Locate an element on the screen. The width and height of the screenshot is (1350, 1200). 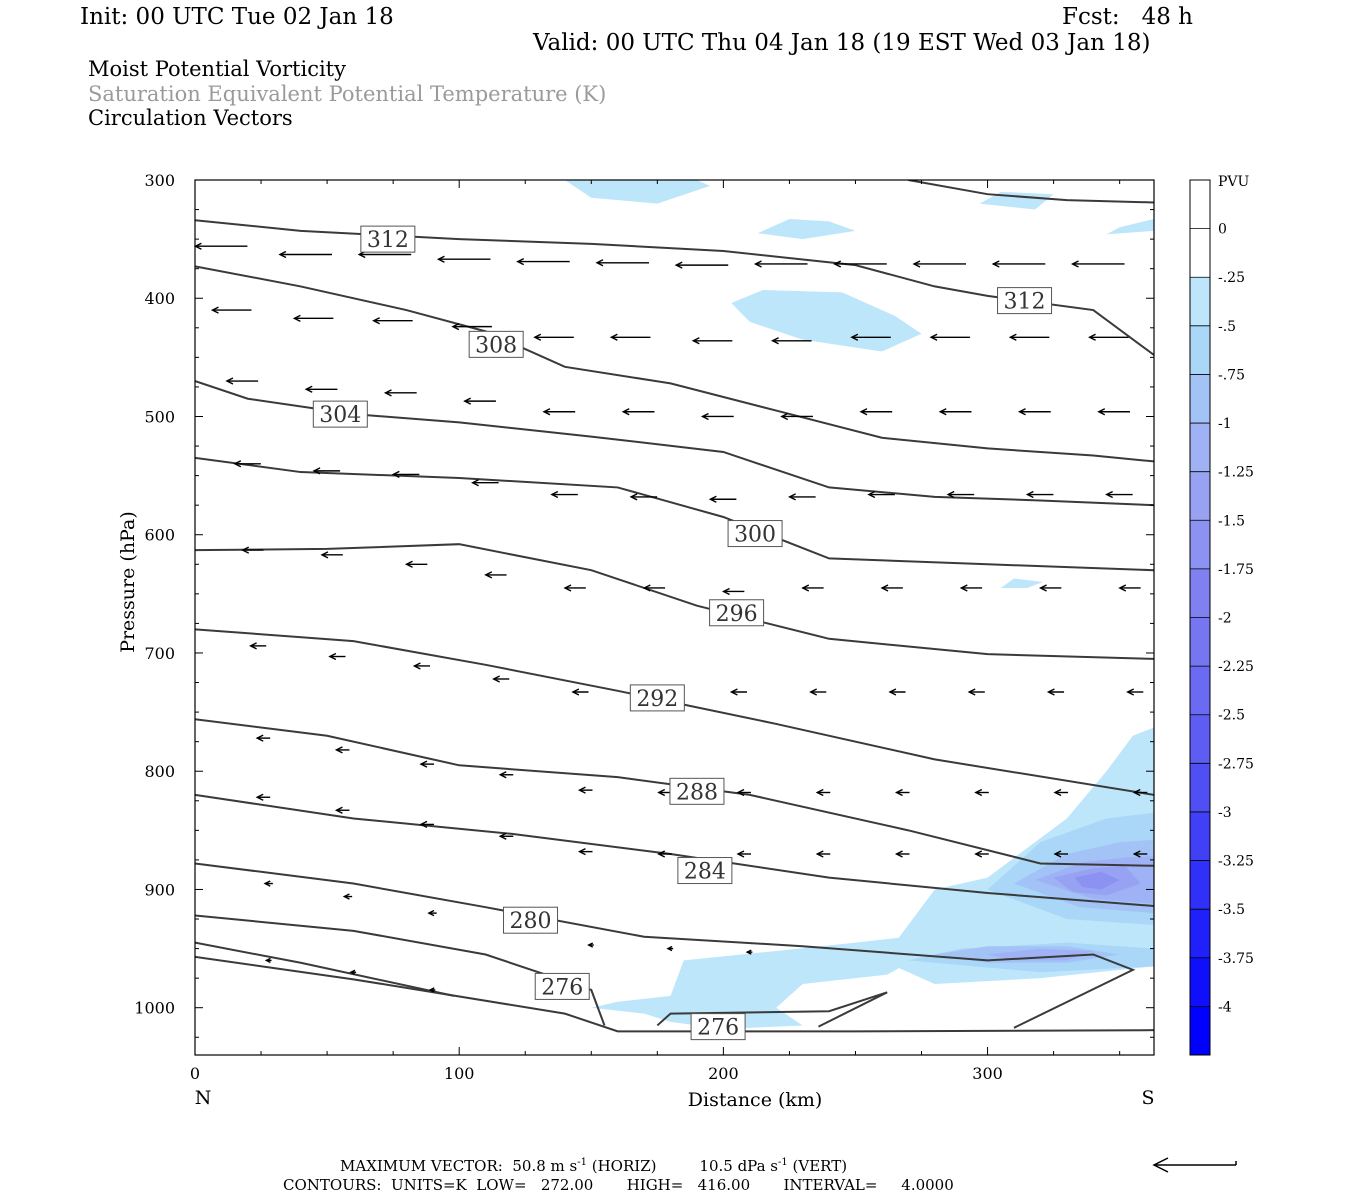
contour-label: 308 is located at coordinates (496, 344).